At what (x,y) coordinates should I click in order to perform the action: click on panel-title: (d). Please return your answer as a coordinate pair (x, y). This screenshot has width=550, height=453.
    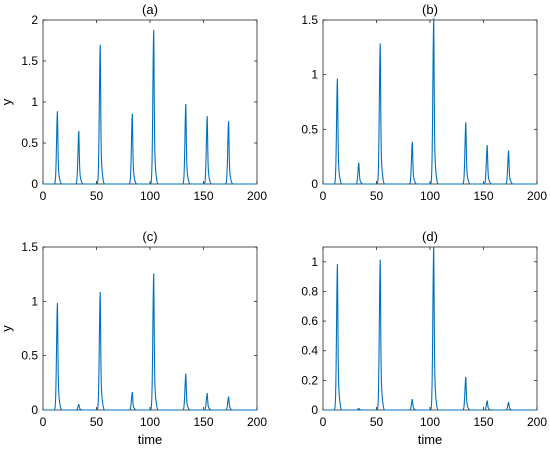
    Looking at the image, I should click on (430, 236).